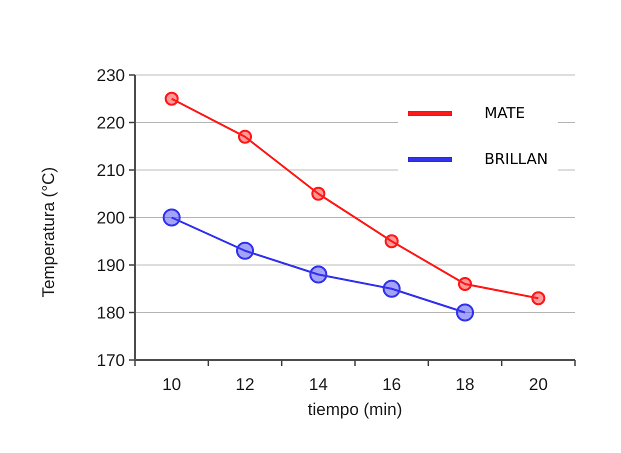  I want to click on x-tick-label: 18, so click(465, 384).